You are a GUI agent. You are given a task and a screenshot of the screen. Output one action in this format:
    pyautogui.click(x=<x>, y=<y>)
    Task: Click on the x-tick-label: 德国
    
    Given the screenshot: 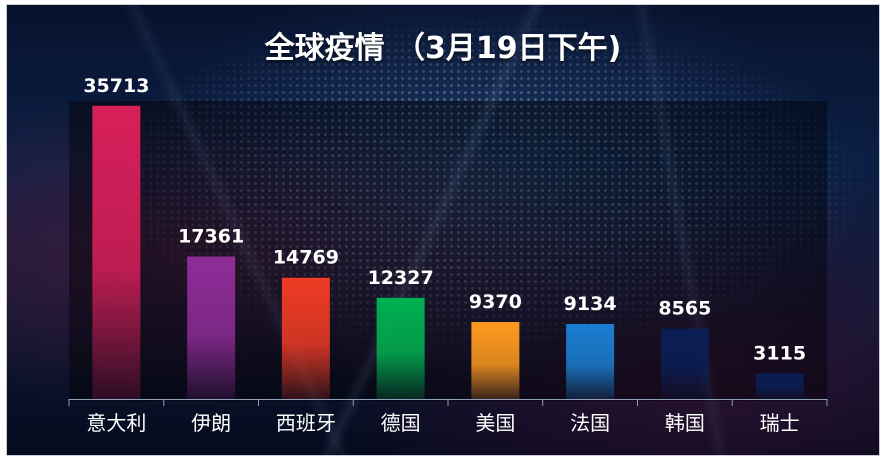 What is the action you would take?
    pyautogui.click(x=401, y=423)
    